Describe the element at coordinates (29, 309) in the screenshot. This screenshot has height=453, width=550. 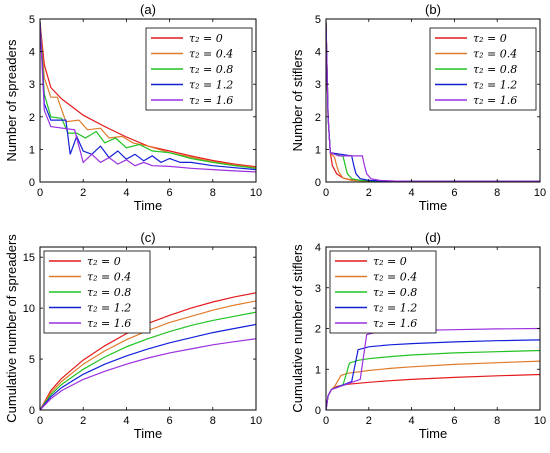
I see `y-tick-label: 10` at that location.